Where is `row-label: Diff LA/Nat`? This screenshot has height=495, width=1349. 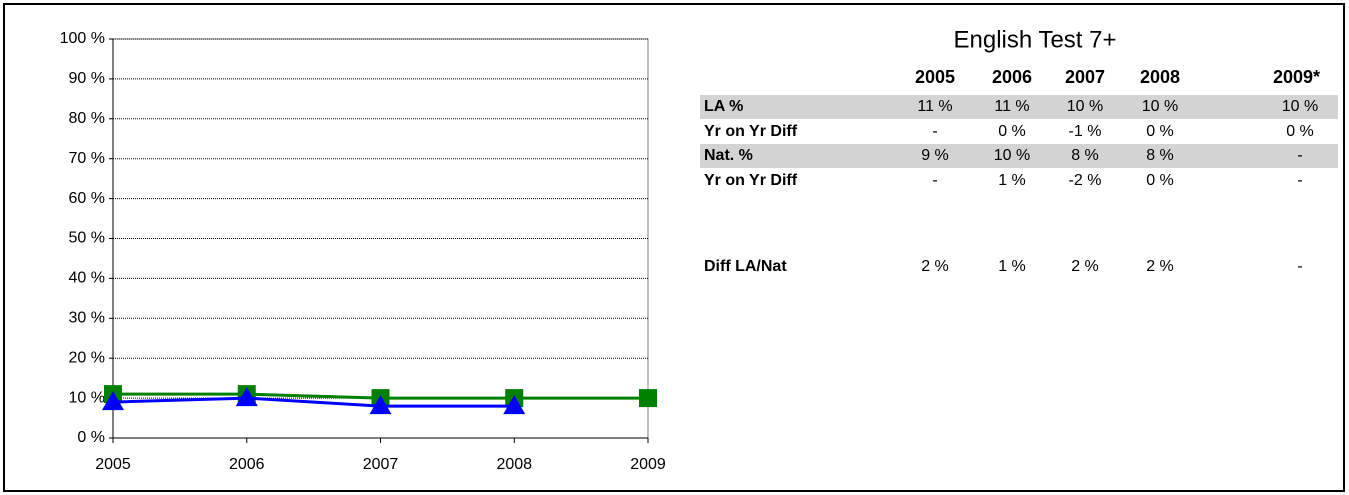 row-label: Diff LA/Nat is located at coordinates (745, 266).